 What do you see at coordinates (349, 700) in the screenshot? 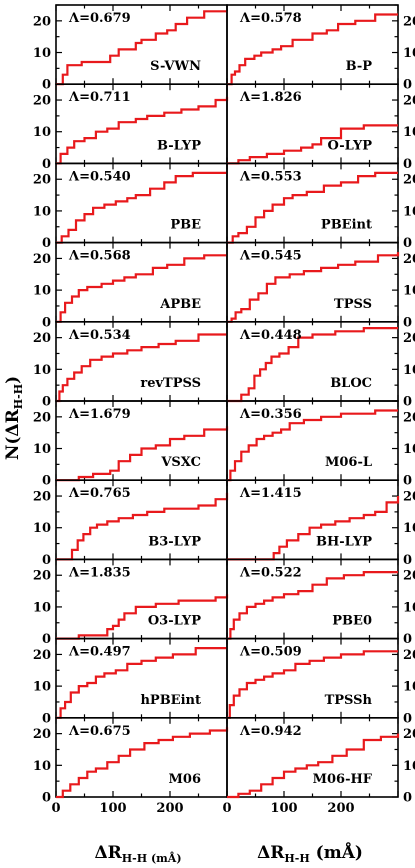
I see `functional-name: TPSSh` at bounding box center [349, 700].